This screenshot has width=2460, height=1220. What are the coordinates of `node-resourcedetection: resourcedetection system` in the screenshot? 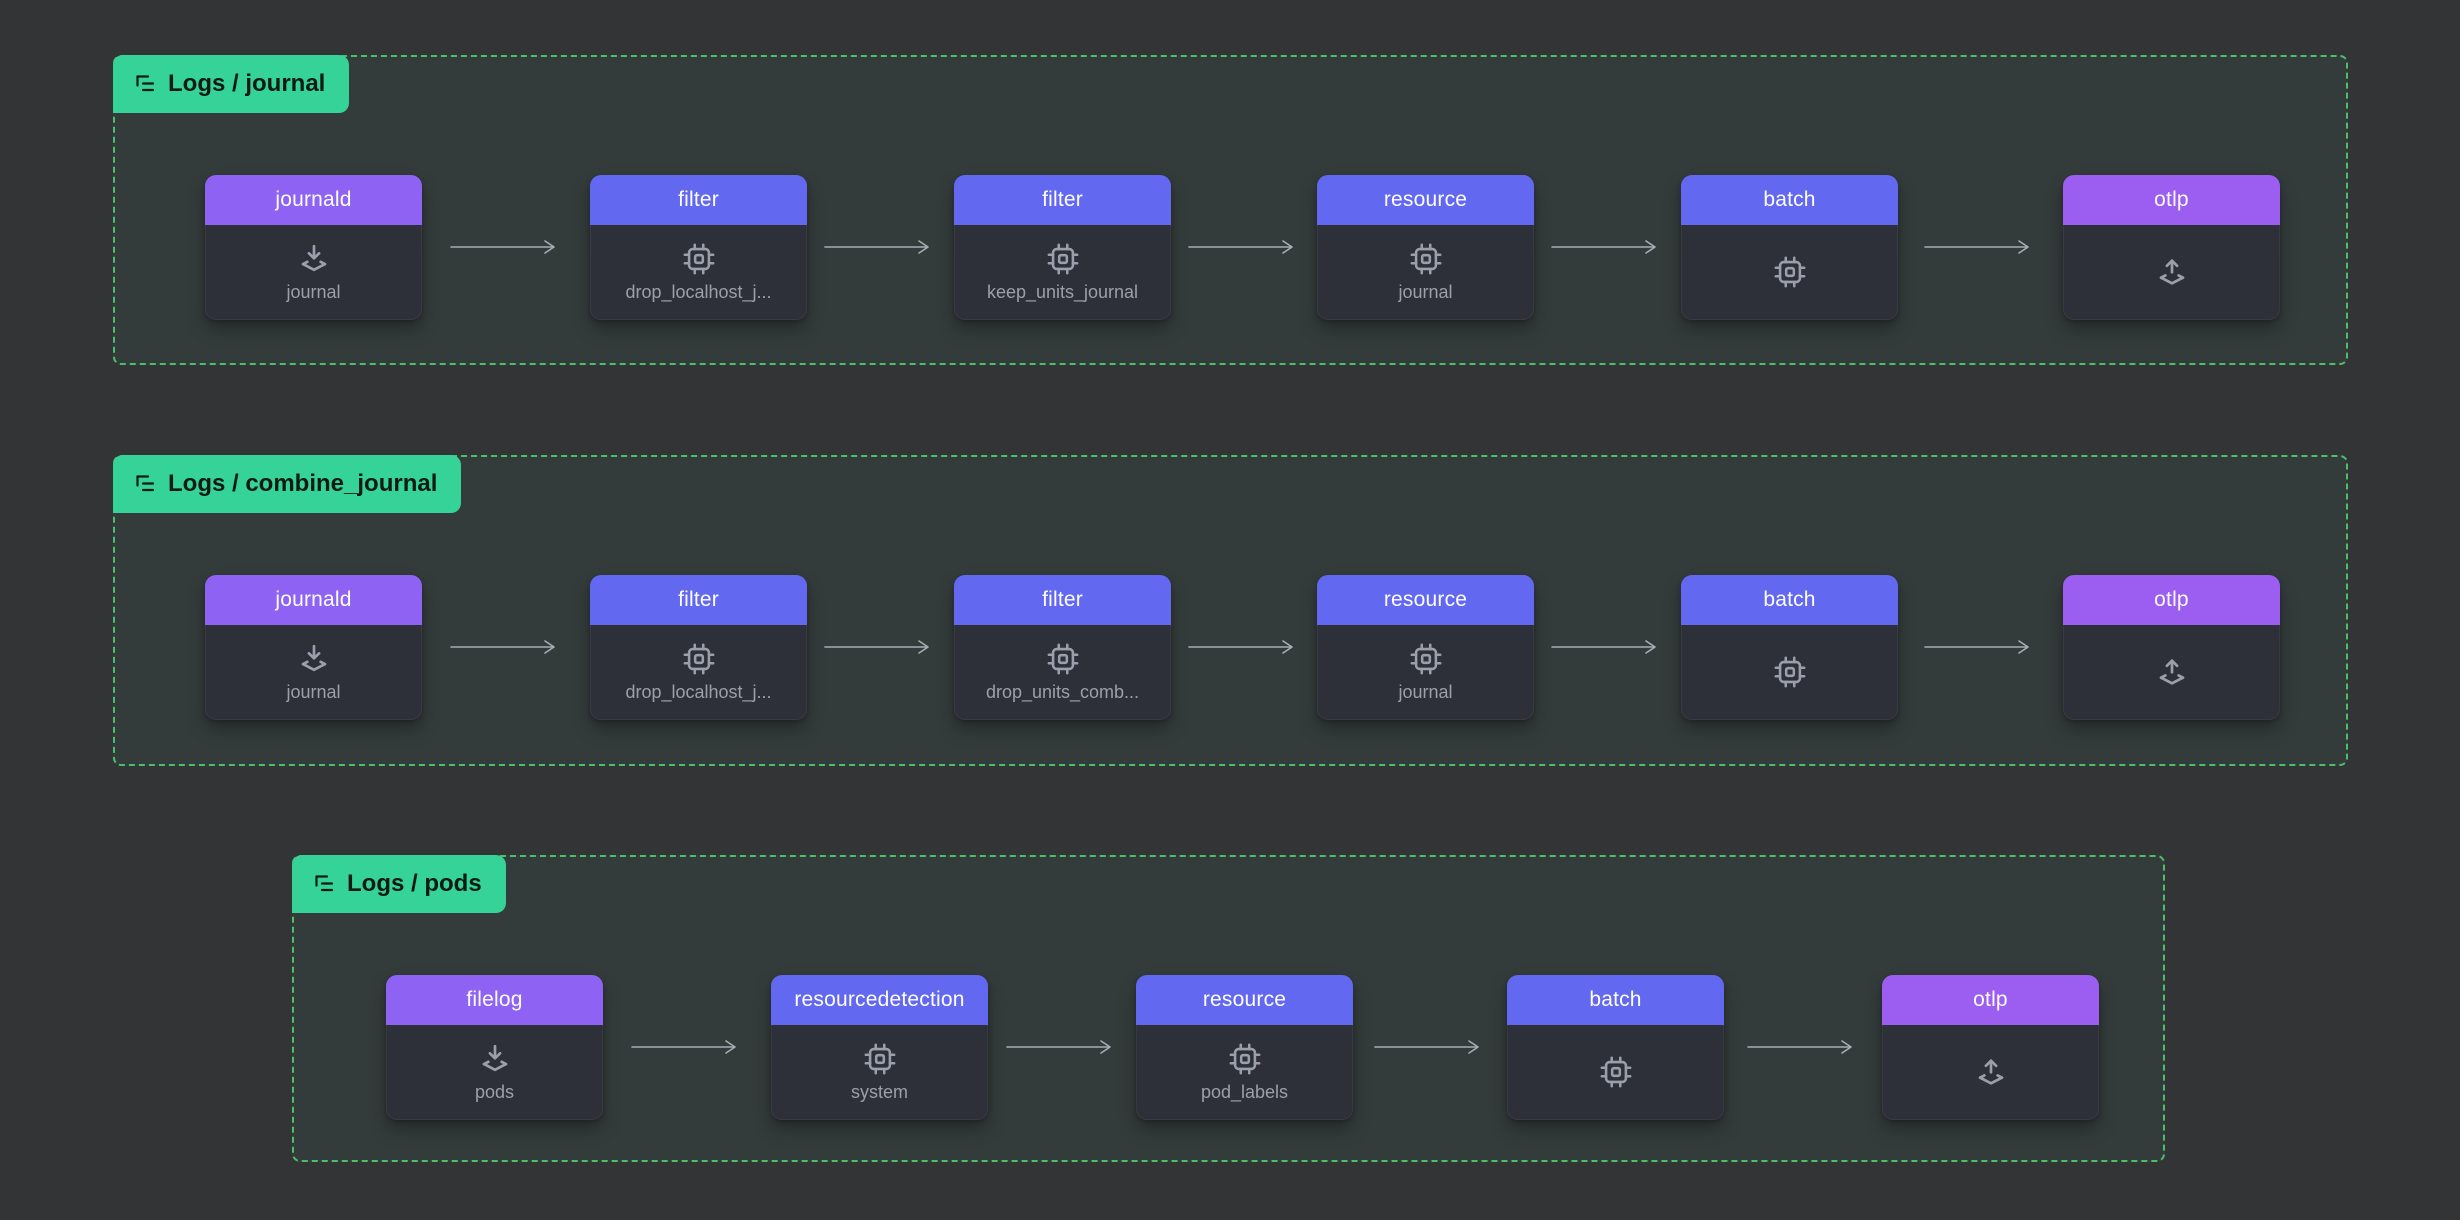 It's located at (879, 1047).